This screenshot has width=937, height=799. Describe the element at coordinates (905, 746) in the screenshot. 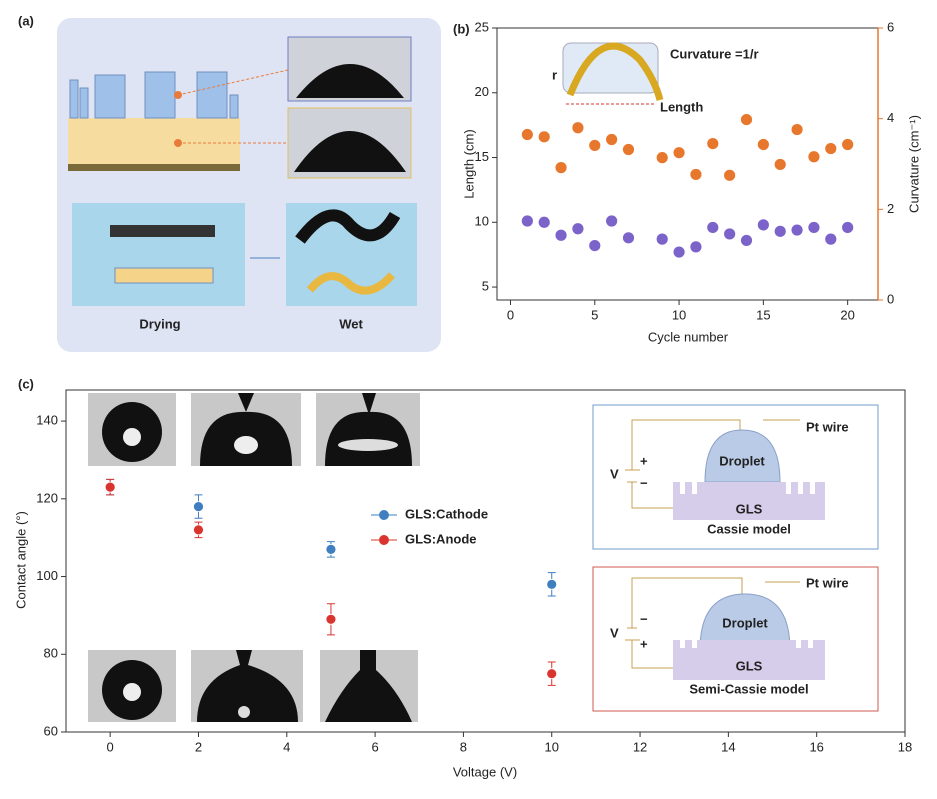

I see `x-tick-label: 18` at that location.